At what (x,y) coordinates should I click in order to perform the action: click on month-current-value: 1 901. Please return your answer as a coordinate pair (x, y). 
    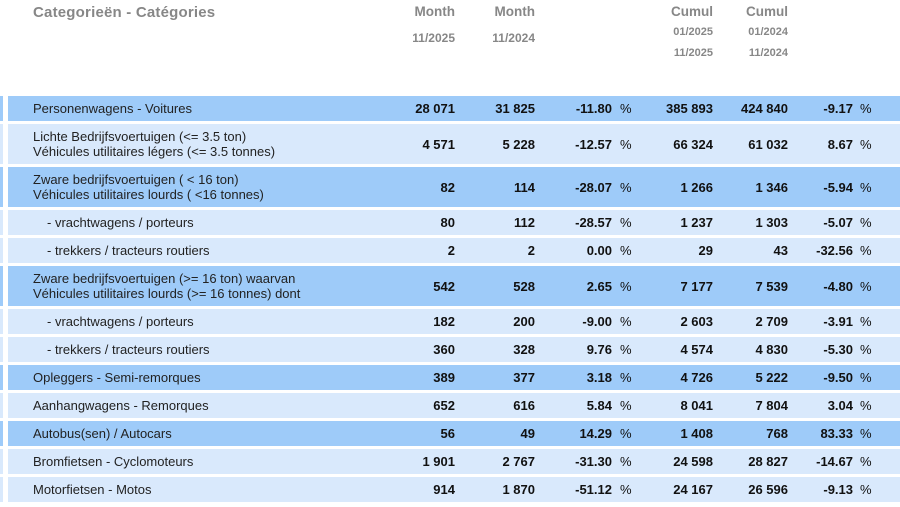
    Looking at the image, I should click on (438, 461).